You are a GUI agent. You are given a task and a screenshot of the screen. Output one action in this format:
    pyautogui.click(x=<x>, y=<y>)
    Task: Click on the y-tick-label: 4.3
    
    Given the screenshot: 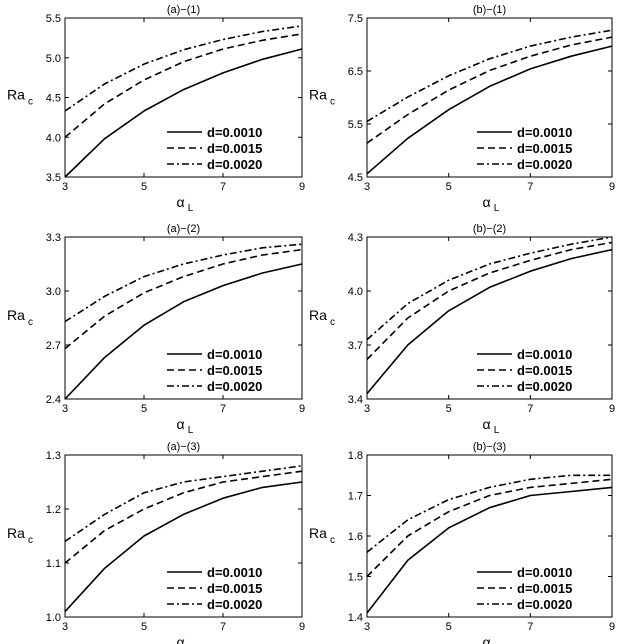 What is the action you would take?
    pyautogui.click(x=355, y=238)
    